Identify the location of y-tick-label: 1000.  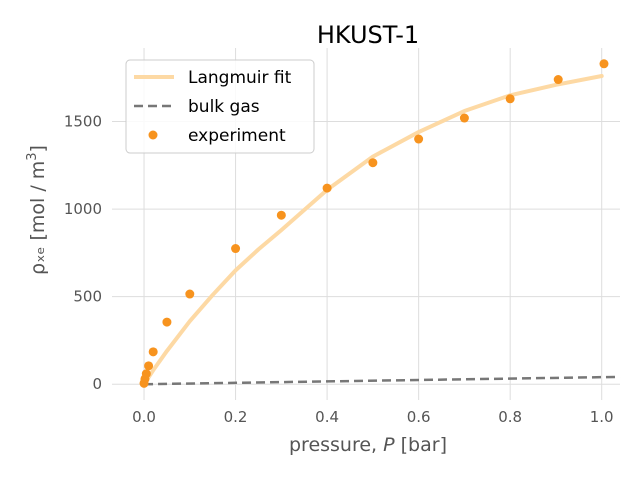
(83, 209).